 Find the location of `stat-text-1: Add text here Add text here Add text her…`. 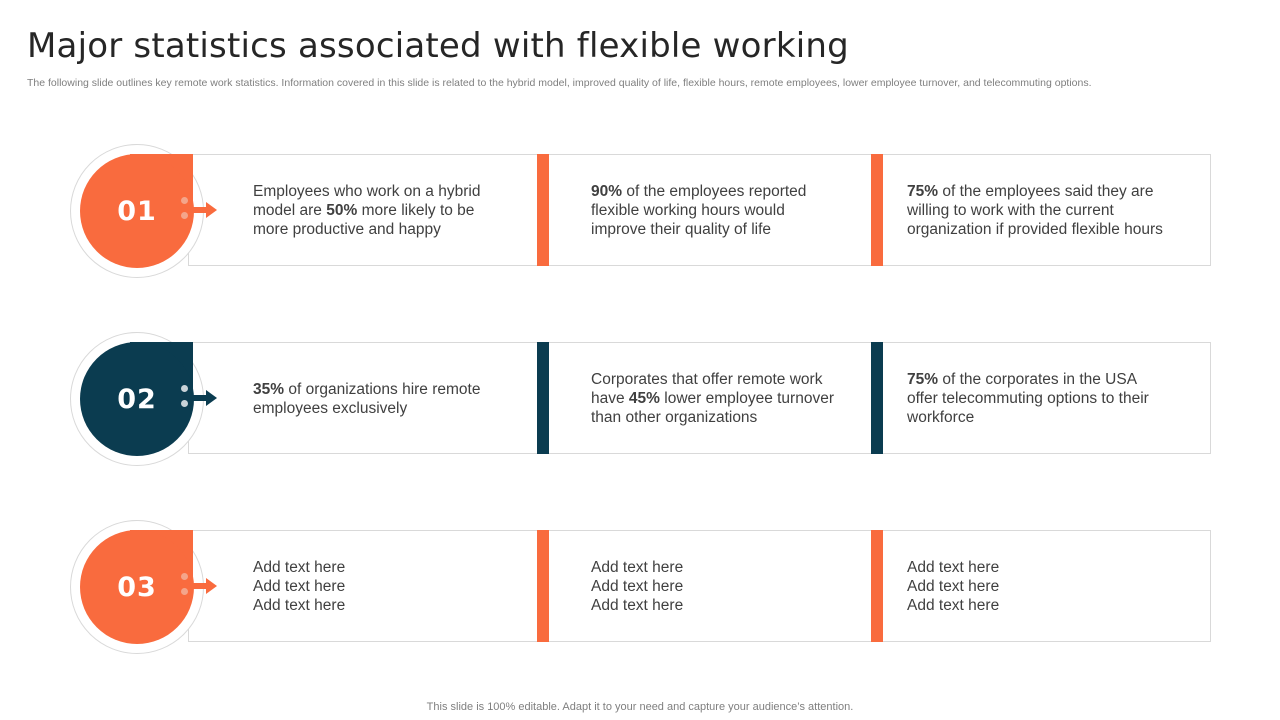

stat-text-1: Add text here Add text here Add text her… is located at coordinates (299, 586).